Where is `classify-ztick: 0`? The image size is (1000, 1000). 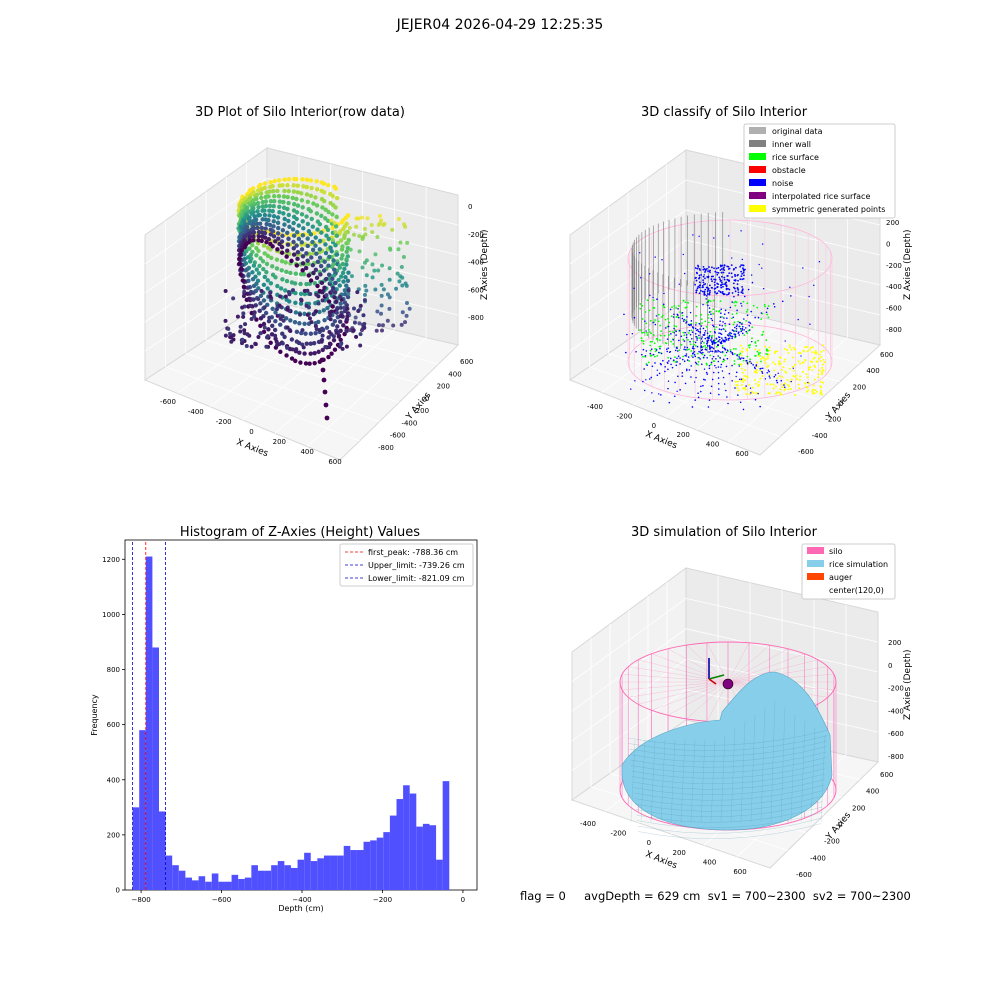
classify-ztick: 0 is located at coordinates (888, 244).